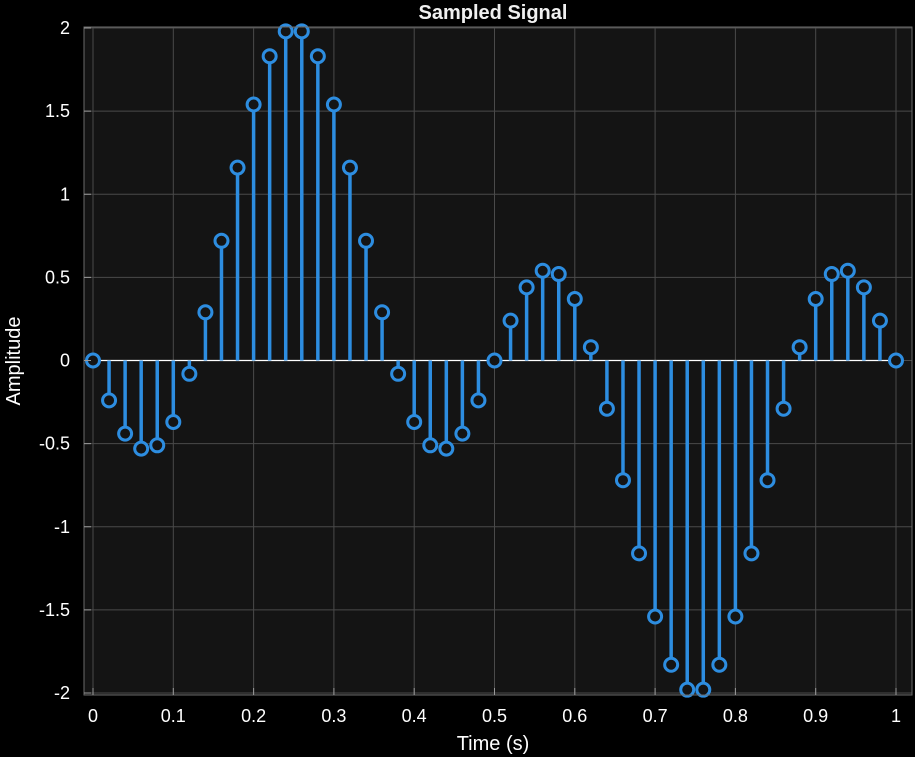  I want to click on x-tick-label: 0.4, so click(414, 716).